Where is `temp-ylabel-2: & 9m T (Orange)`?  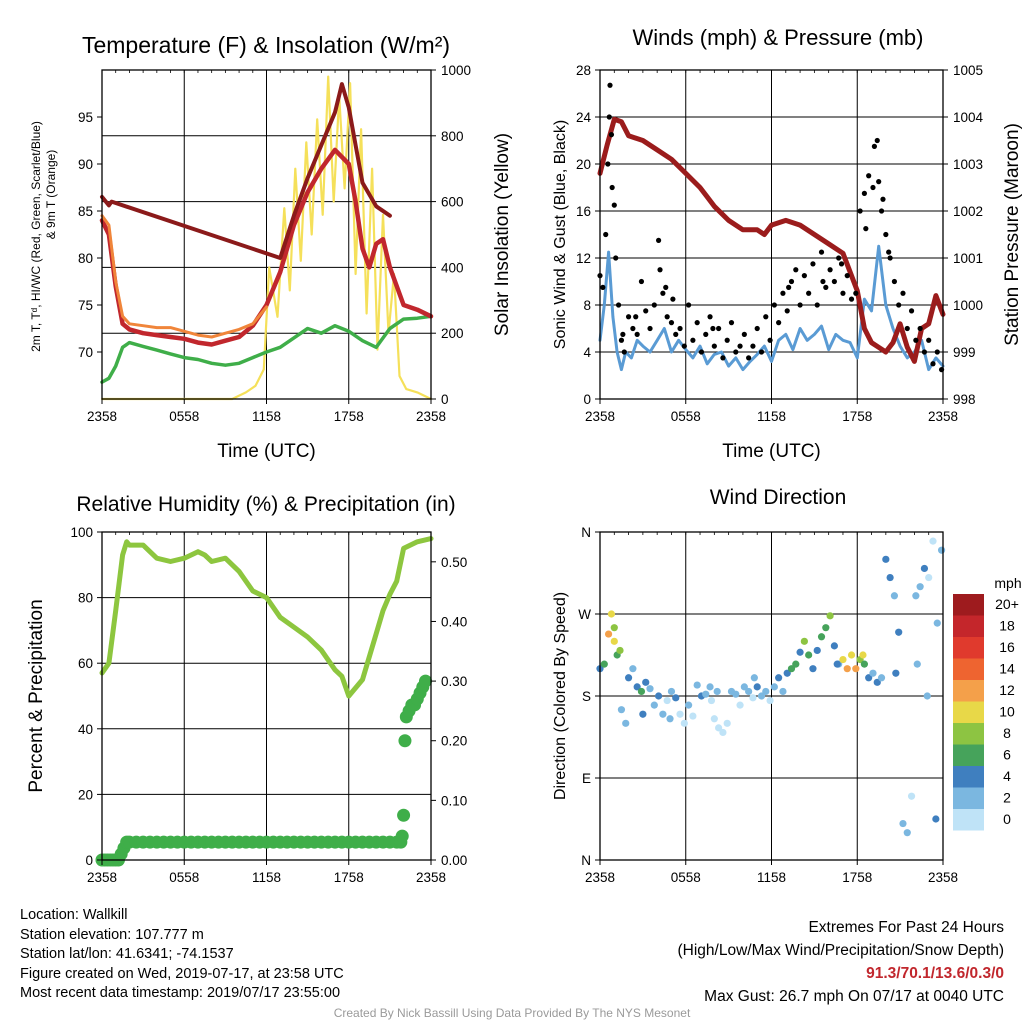
temp-ylabel-2: & 9m T (Orange) is located at coordinates (51, 195).